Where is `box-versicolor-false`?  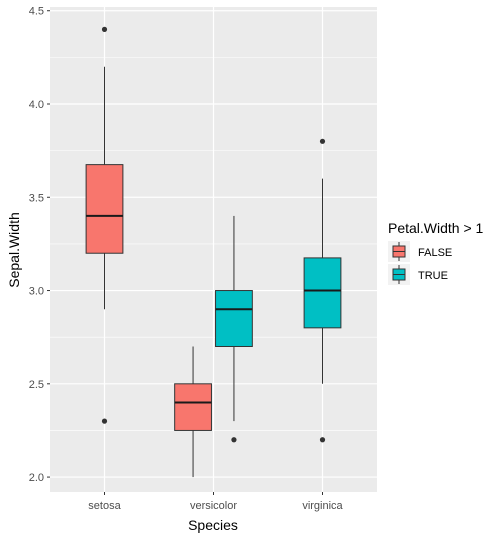
box-versicolor-false is located at coordinates (193, 412).